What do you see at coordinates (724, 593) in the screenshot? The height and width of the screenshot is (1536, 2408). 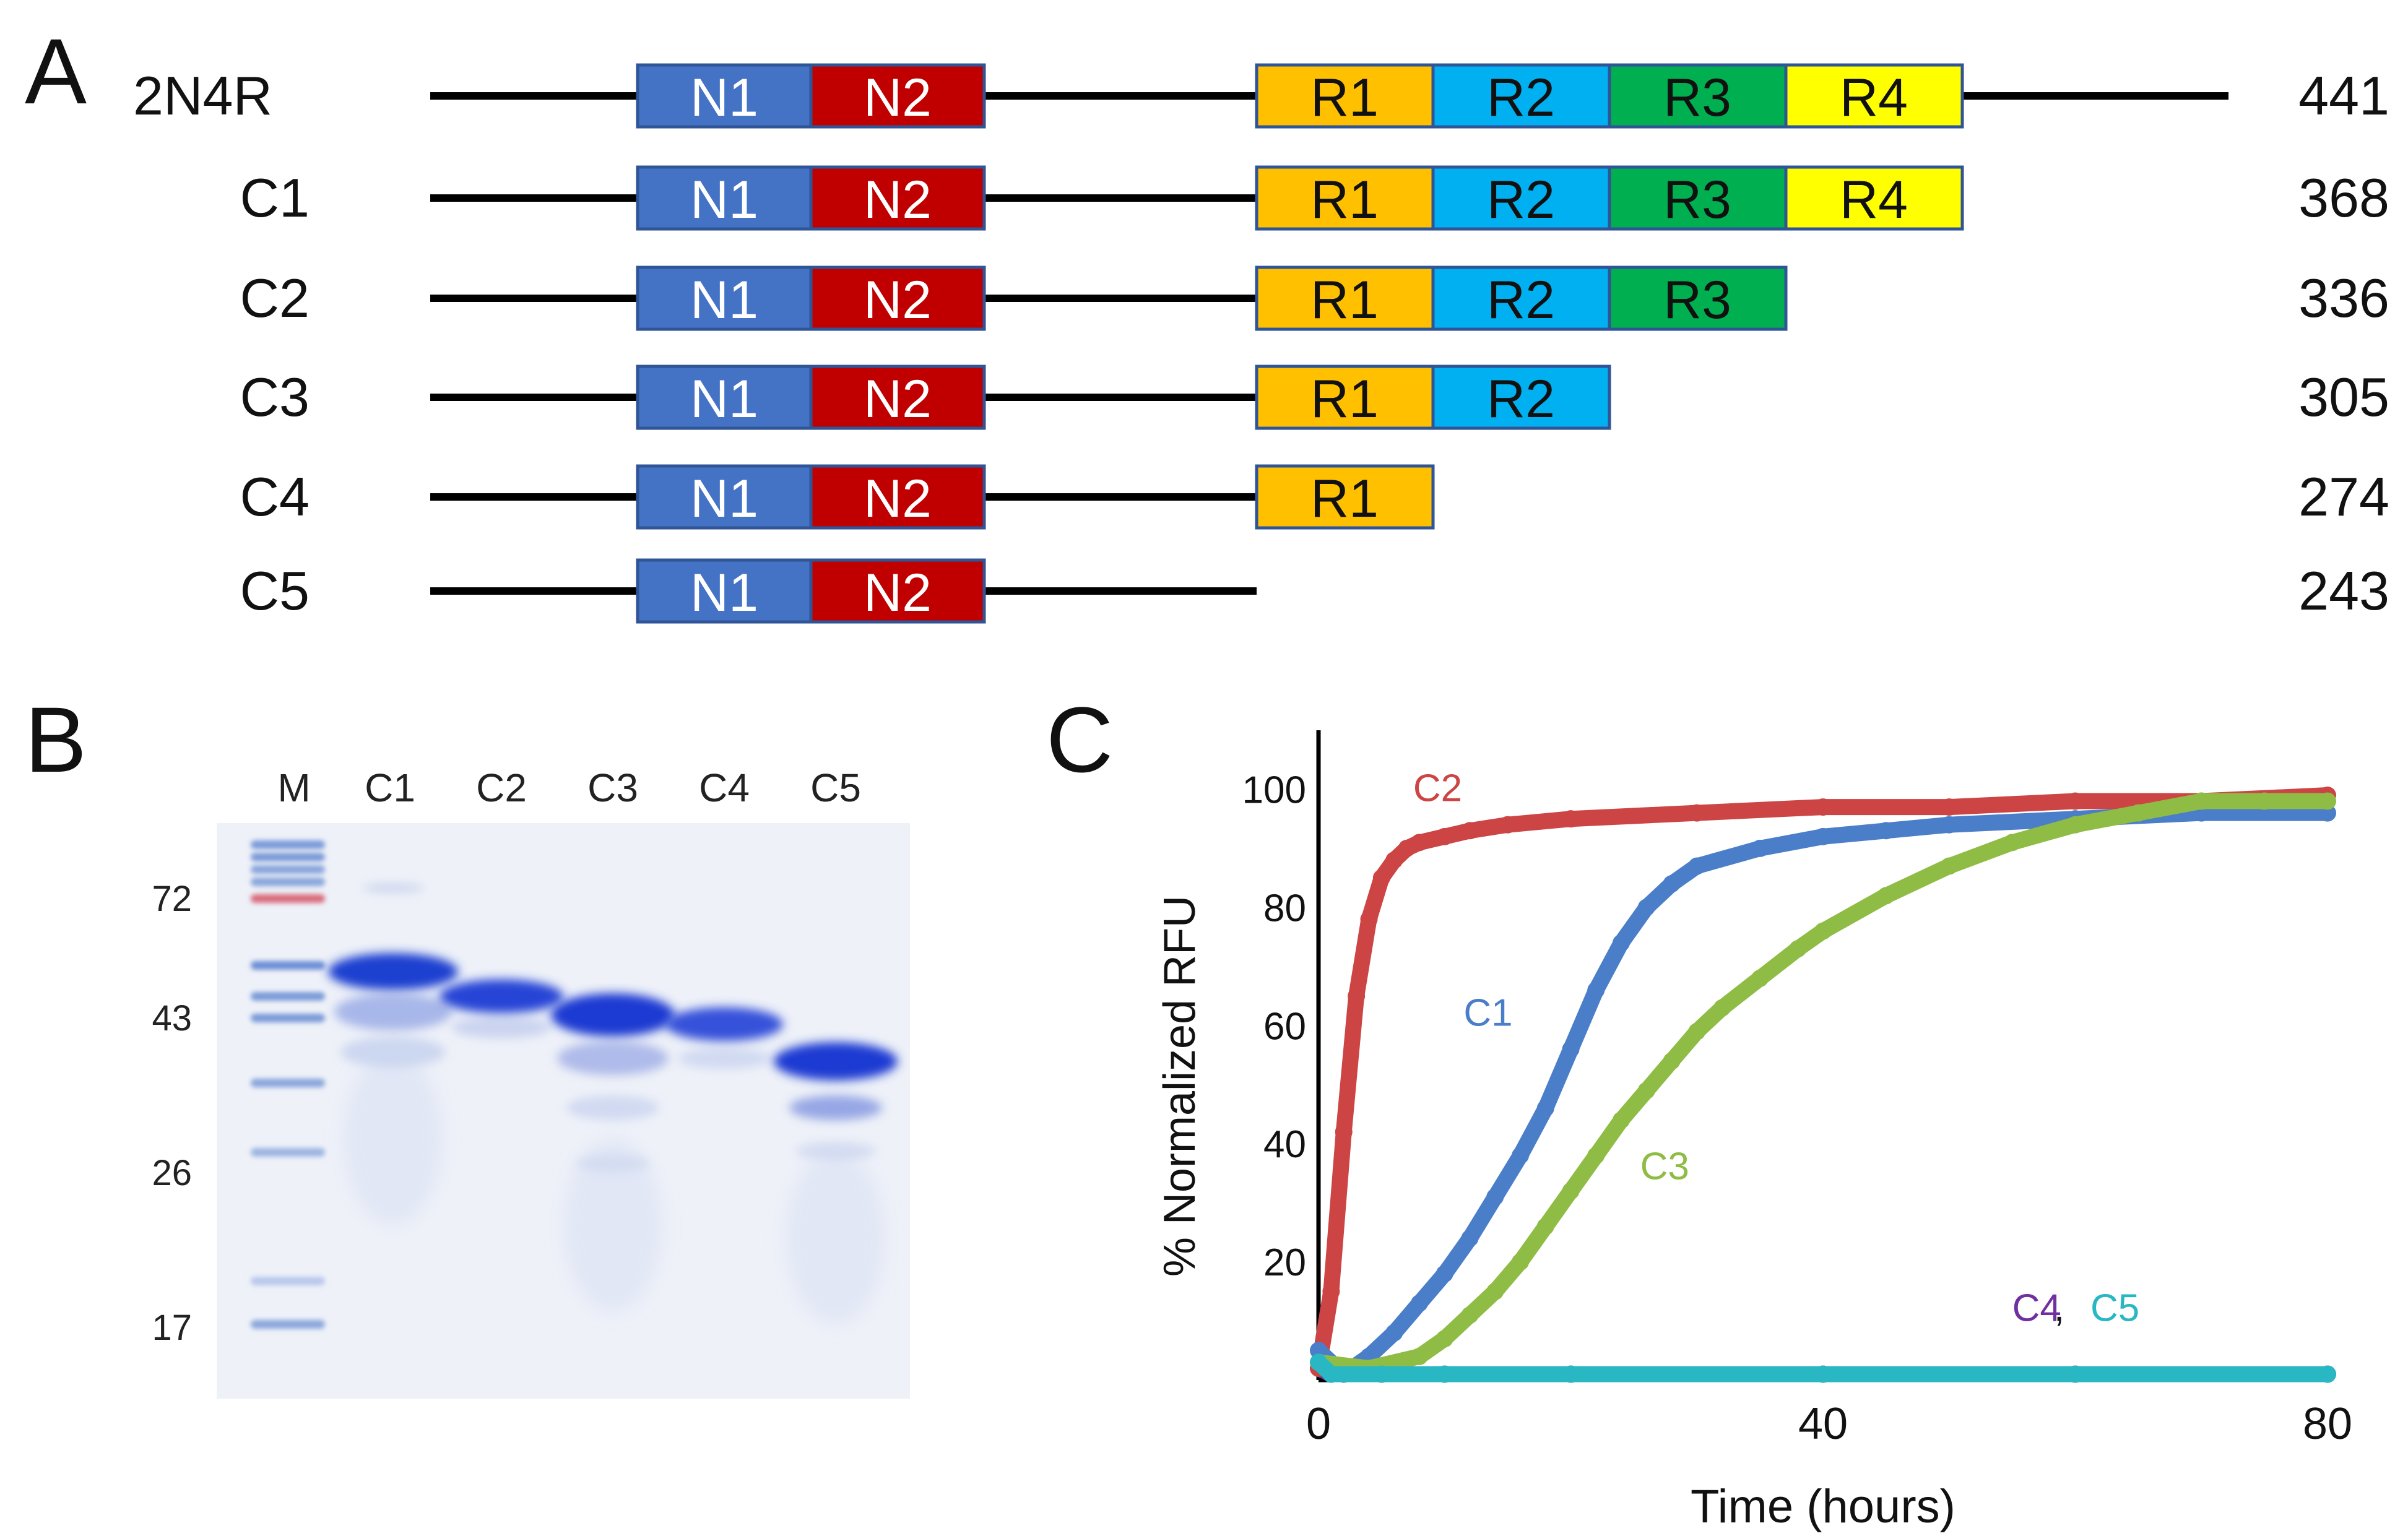 I see `domain-label: N1` at bounding box center [724, 593].